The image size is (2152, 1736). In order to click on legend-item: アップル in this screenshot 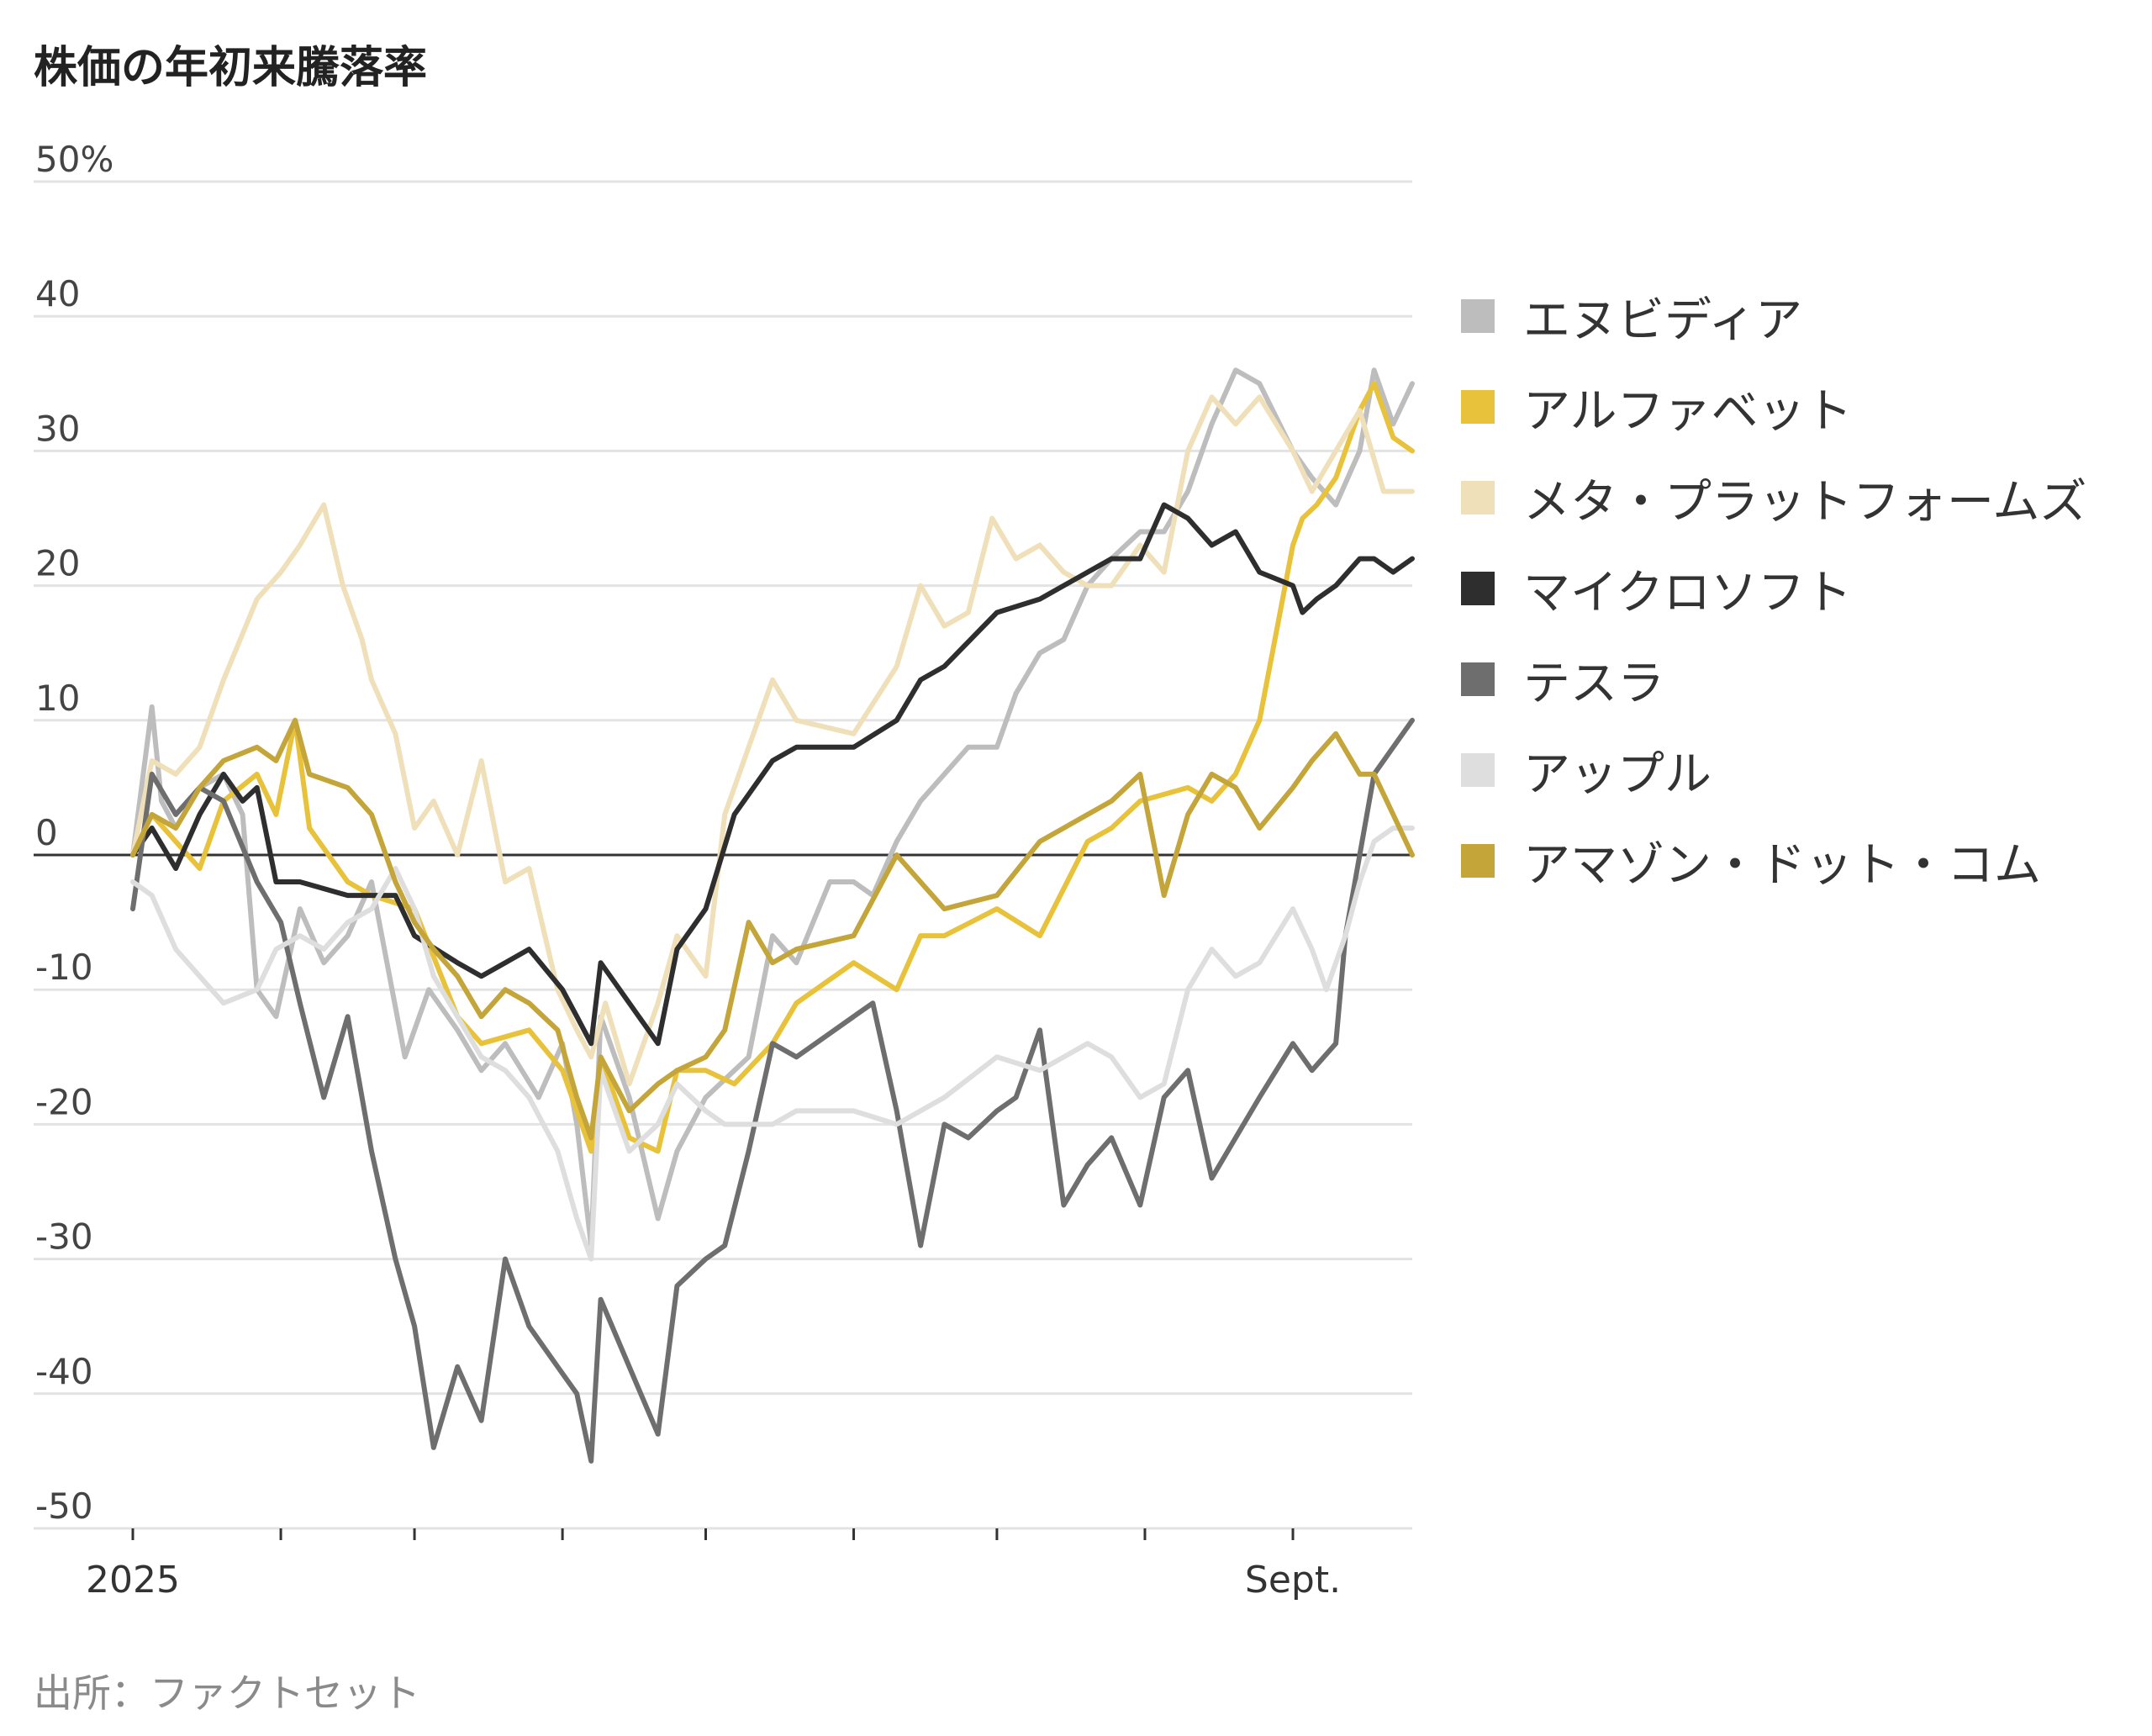, I will do `click(1773, 770)`.